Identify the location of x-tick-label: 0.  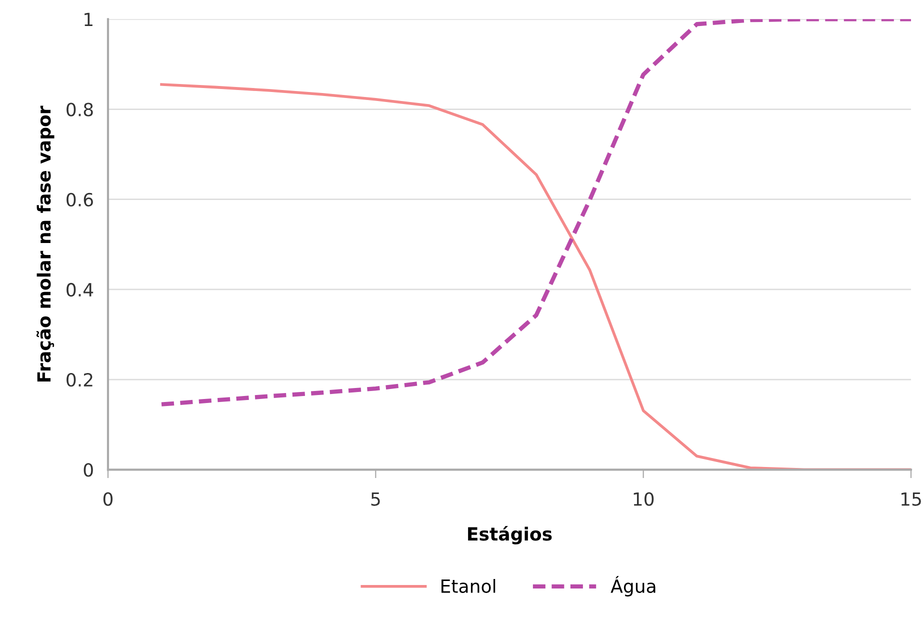
(108, 499).